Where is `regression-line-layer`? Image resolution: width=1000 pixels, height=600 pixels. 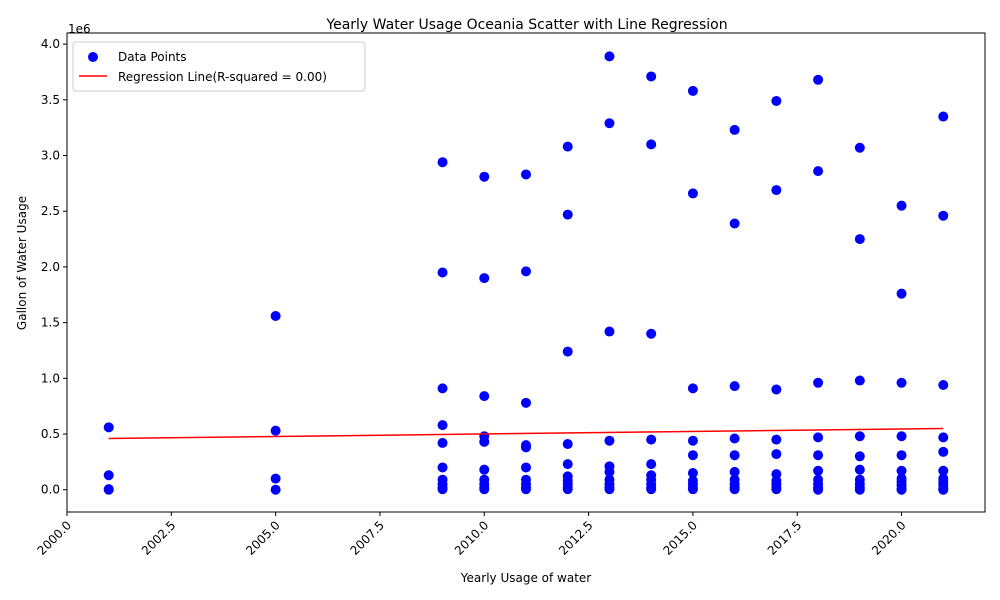
regression-line-layer is located at coordinates (526, 433).